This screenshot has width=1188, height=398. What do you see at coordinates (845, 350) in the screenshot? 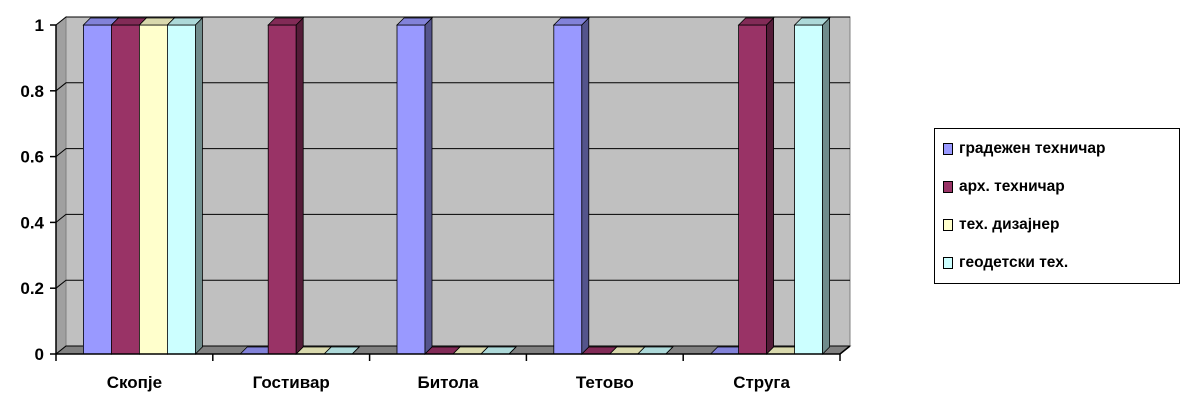
I see `floor-edge` at bounding box center [845, 350].